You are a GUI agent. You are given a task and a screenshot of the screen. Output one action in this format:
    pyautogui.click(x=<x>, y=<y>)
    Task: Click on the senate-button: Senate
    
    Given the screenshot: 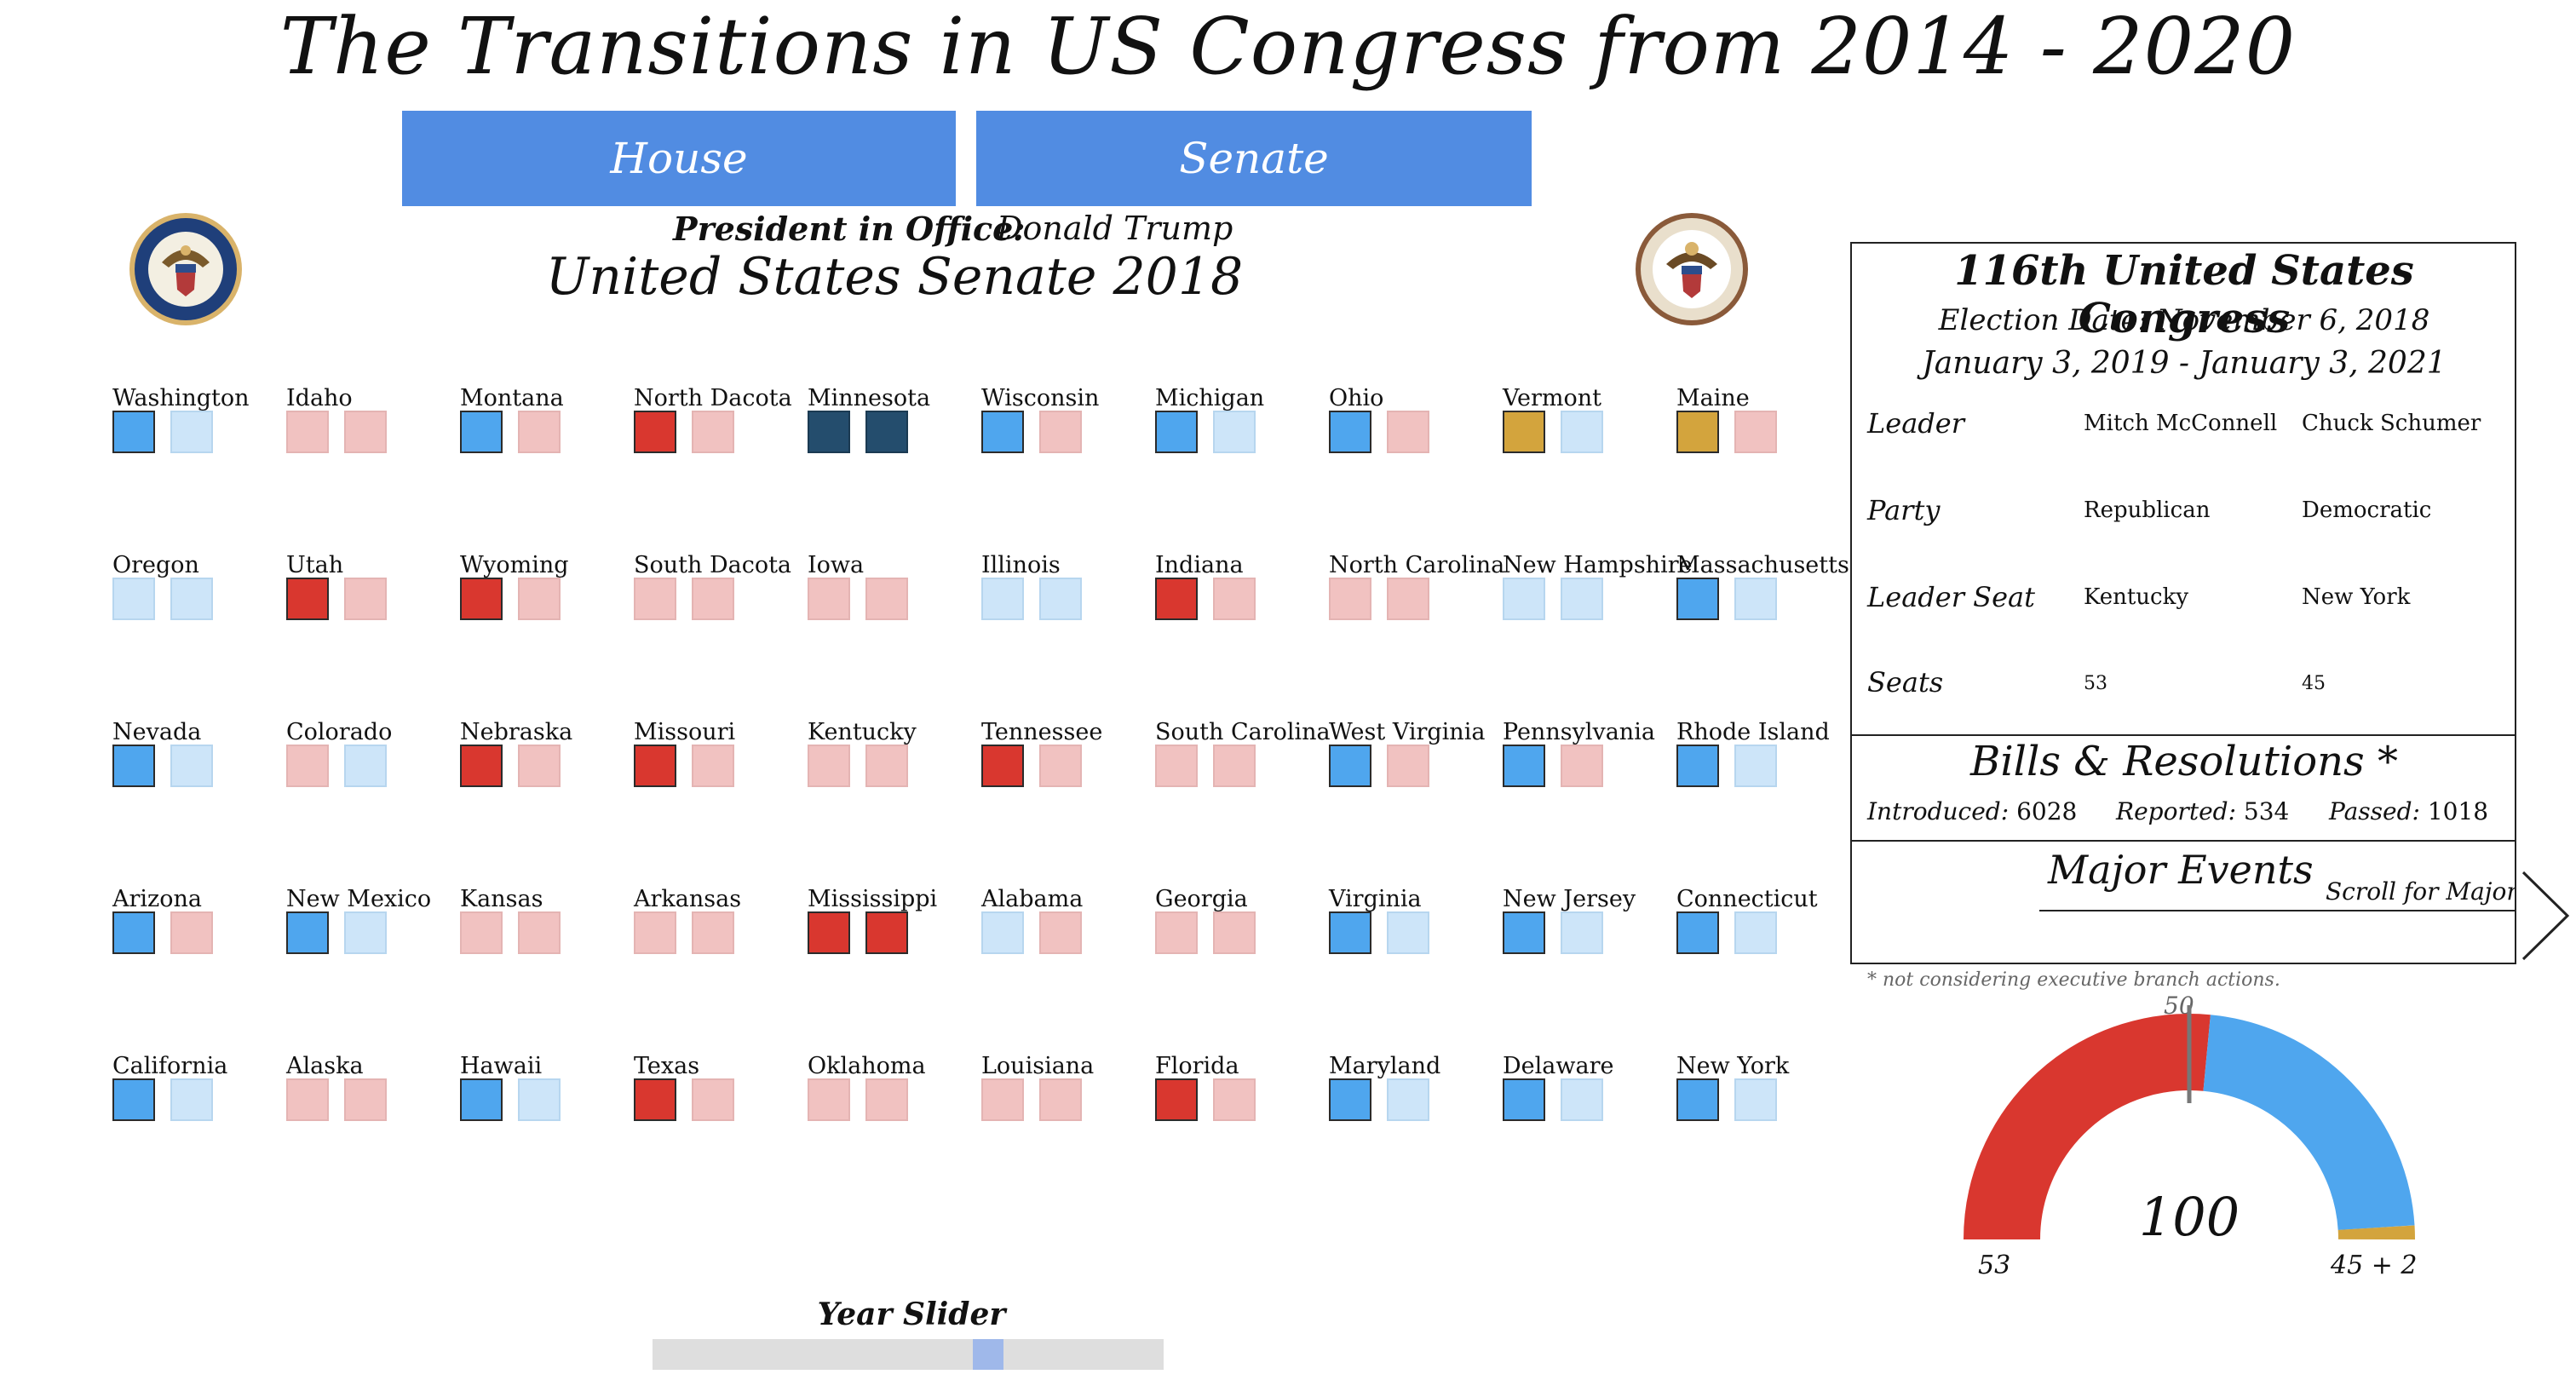 What is the action you would take?
    pyautogui.click(x=1254, y=159)
    